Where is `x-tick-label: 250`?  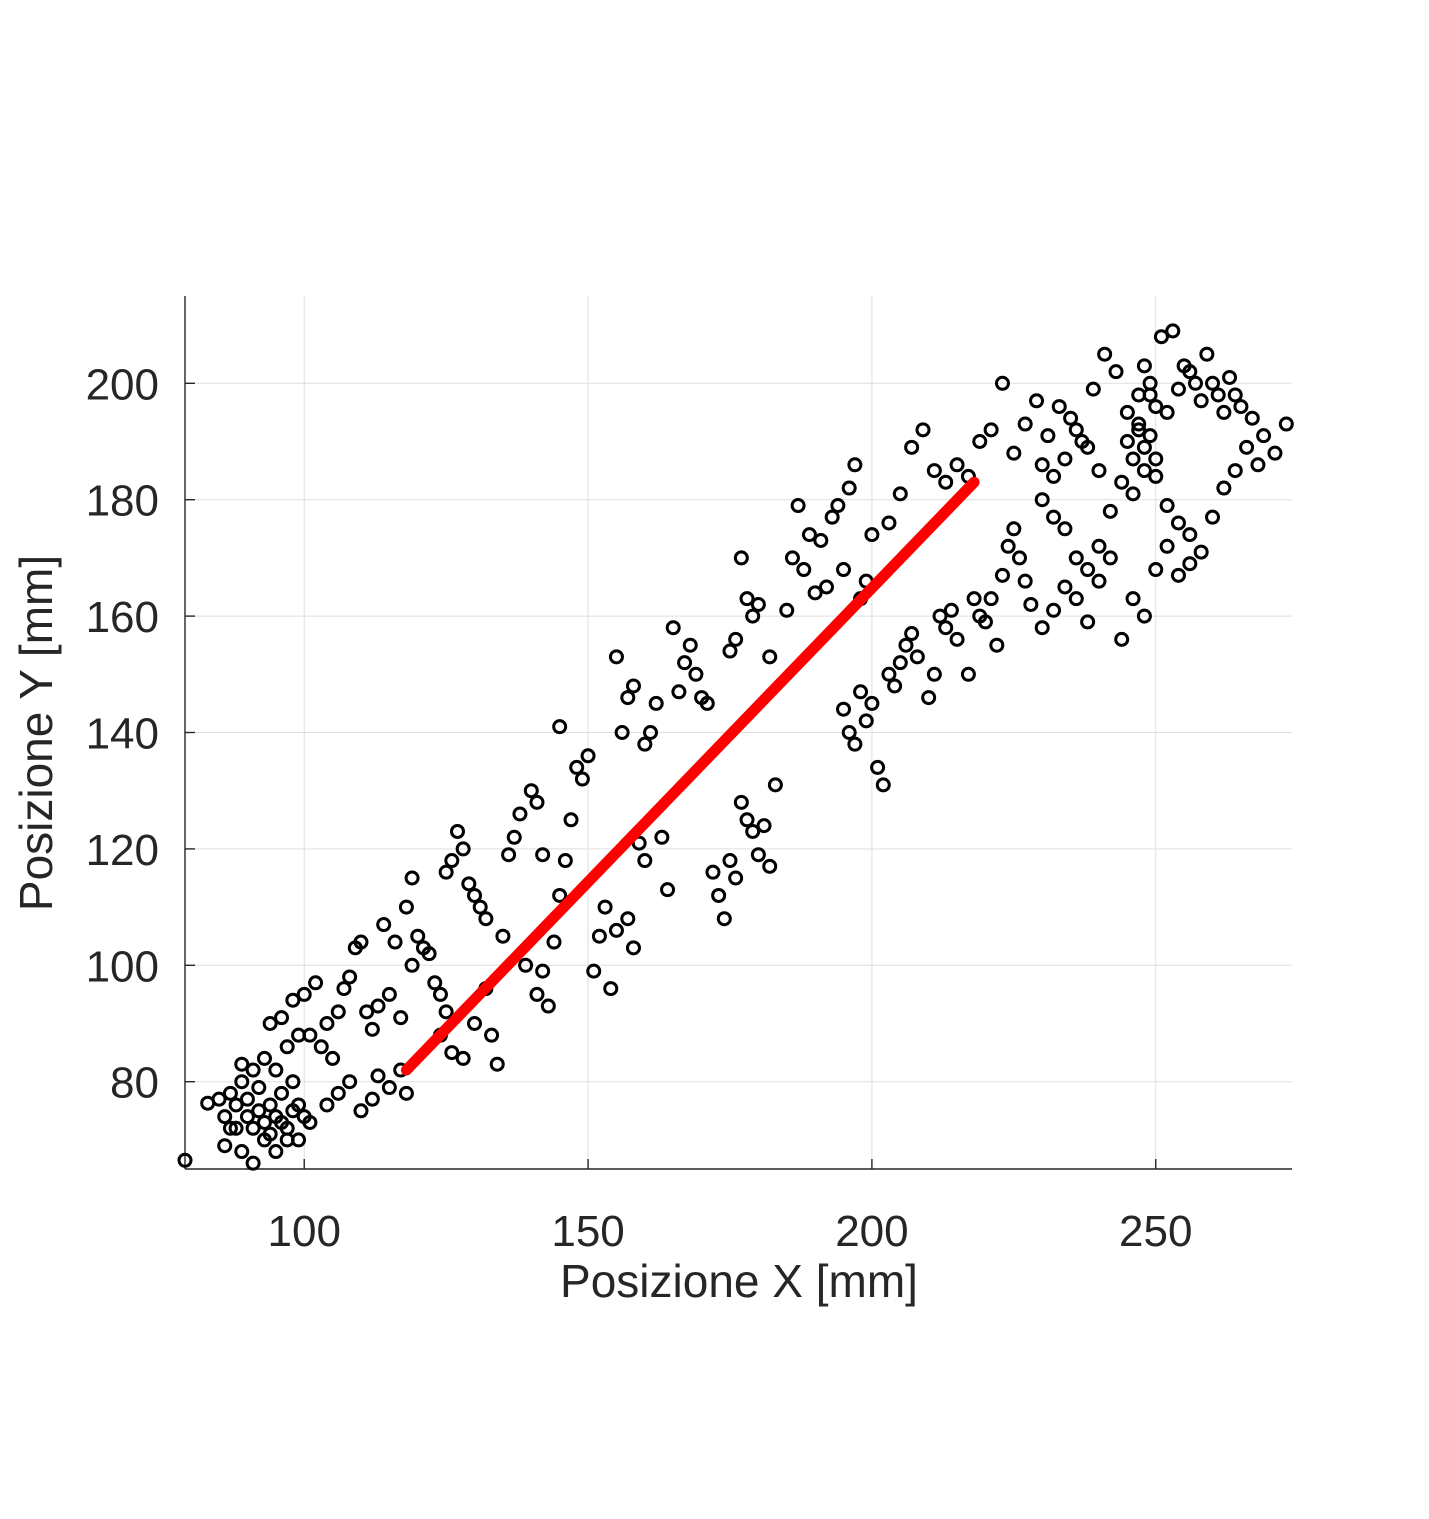
x-tick-label: 250 is located at coordinates (1155, 1231).